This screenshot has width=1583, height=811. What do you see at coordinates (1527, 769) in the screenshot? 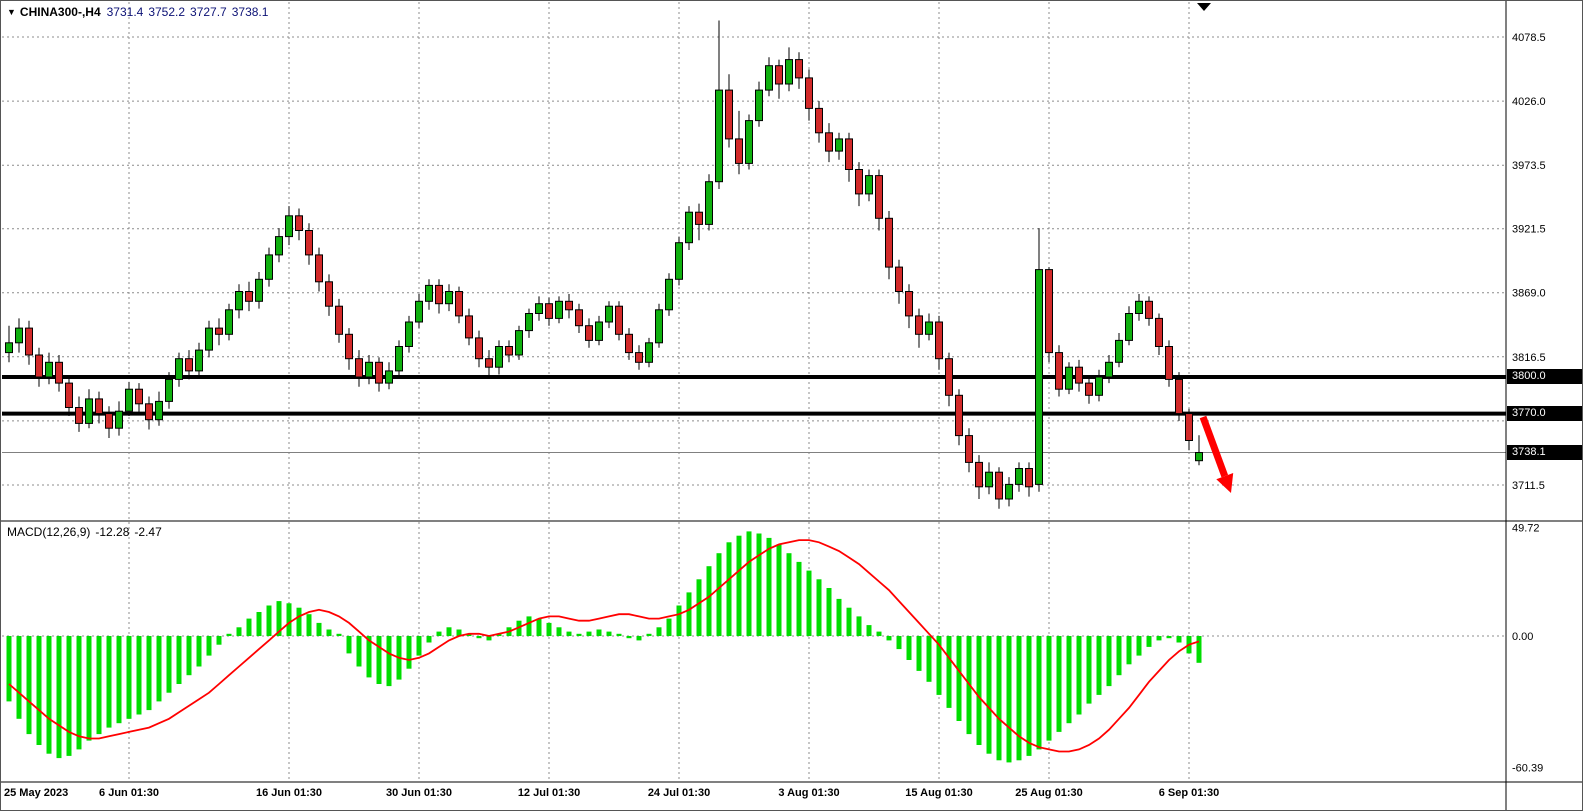
I see `macd-axis-label: -60.39` at bounding box center [1527, 769].